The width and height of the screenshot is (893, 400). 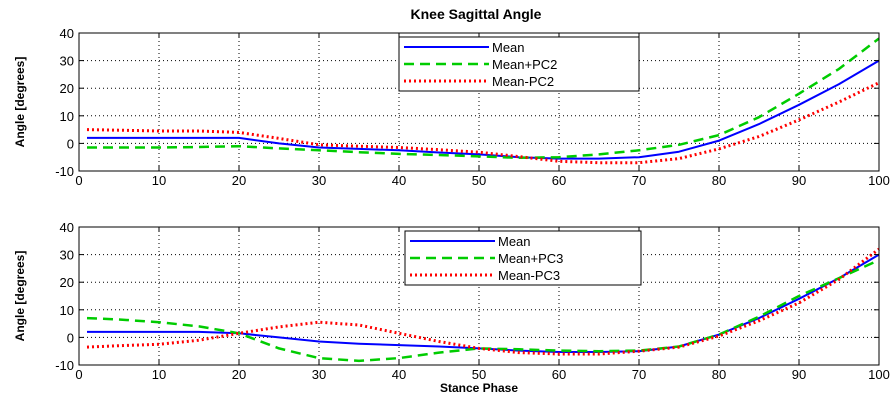 I want to click on legend: Mean Mean+PC2 Mean-PC2, so click(x=519, y=64).